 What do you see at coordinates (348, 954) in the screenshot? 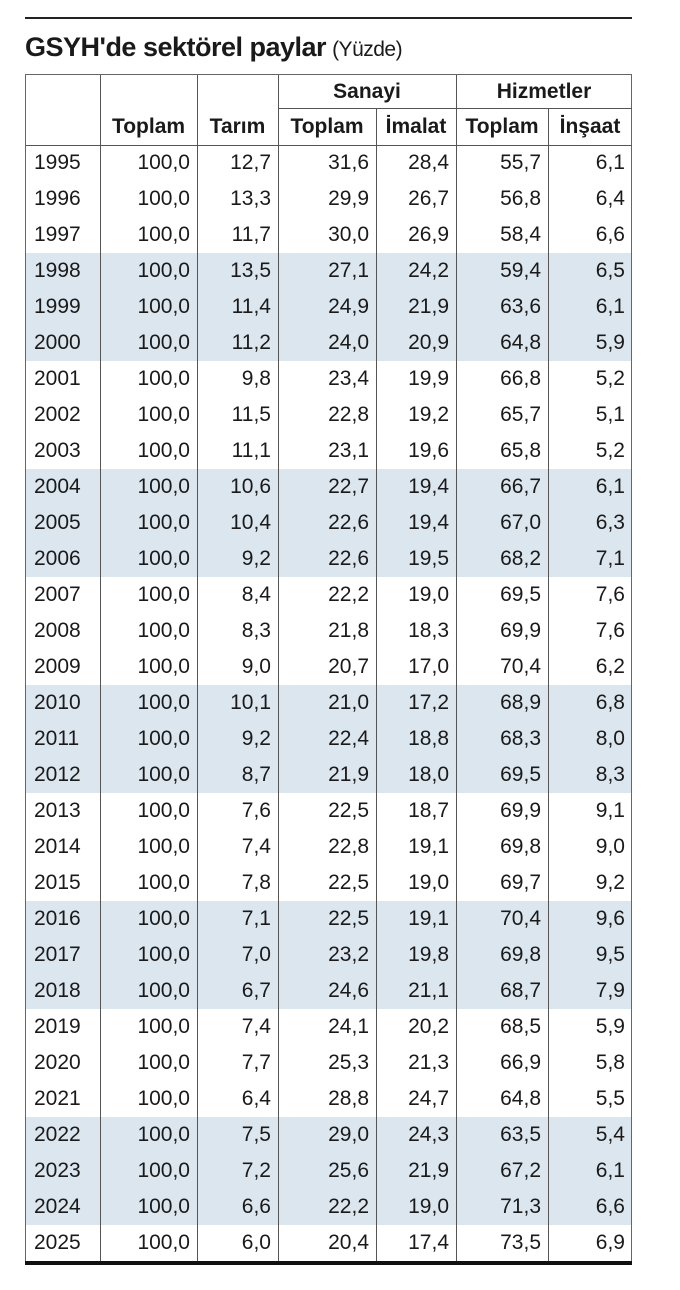
I see `value-cell: 23,2` at bounding box center [348, 954].